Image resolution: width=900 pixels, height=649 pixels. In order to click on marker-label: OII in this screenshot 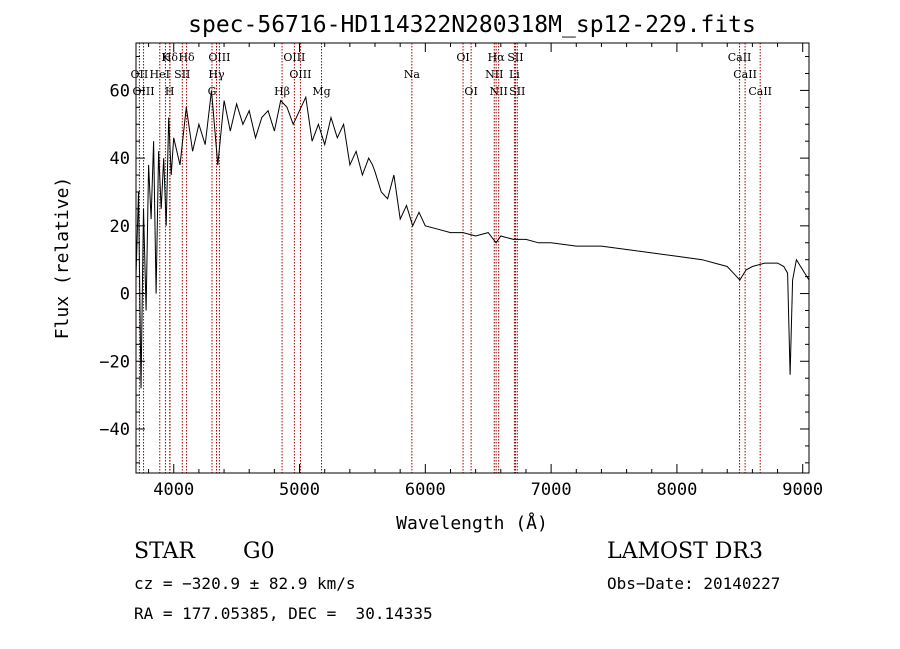, I will do `click(140, 74)`.